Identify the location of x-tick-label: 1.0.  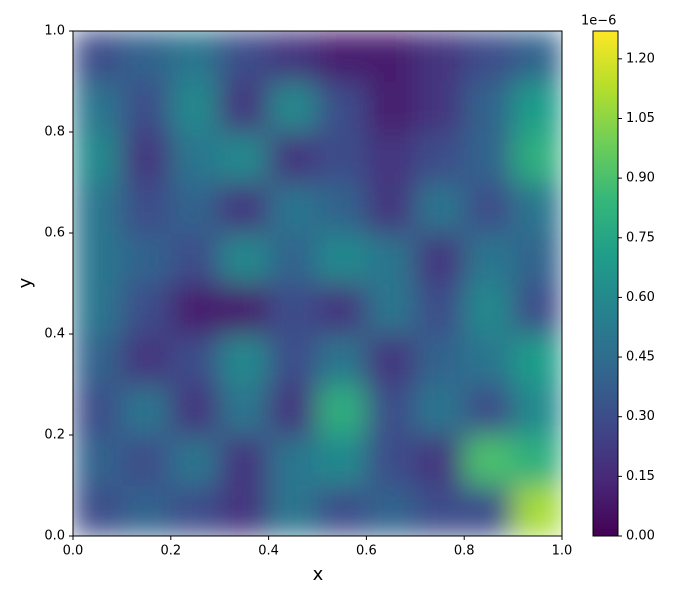
(562, 551).